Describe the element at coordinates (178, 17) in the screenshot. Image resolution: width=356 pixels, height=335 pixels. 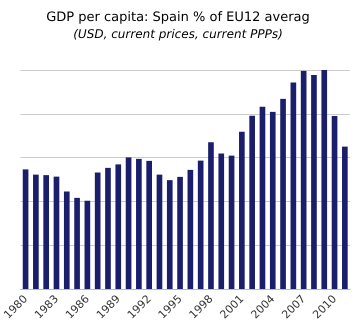
I see `chart-title: GDP per capita: Spain % of EU12 averag` at that location.